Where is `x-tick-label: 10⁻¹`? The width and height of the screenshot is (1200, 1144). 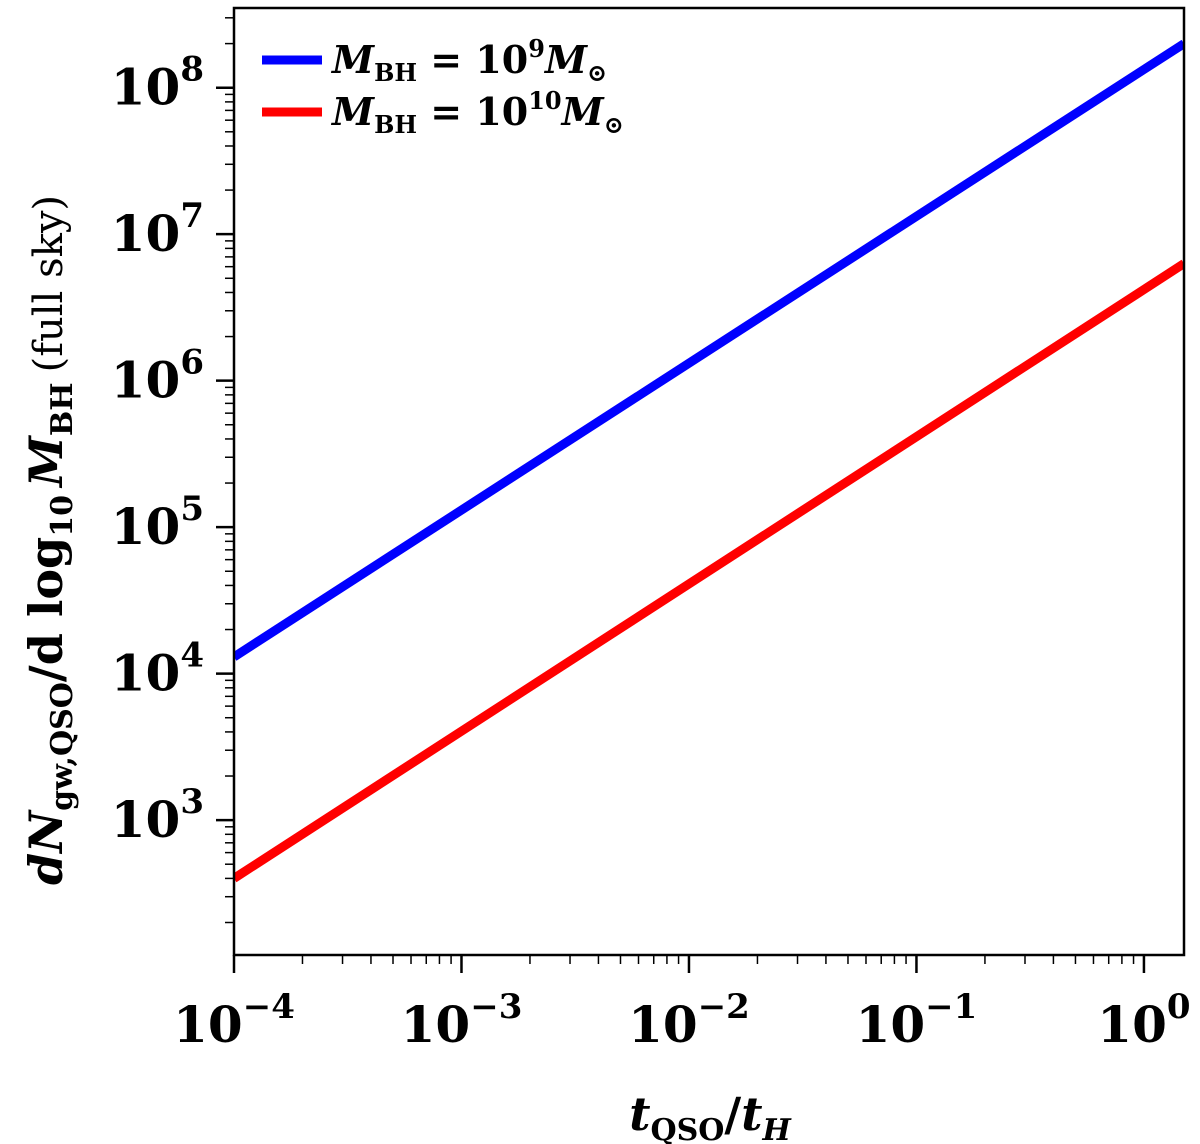 x-tick-label: 10⁻¹ is located at coordinates (917, 1020).